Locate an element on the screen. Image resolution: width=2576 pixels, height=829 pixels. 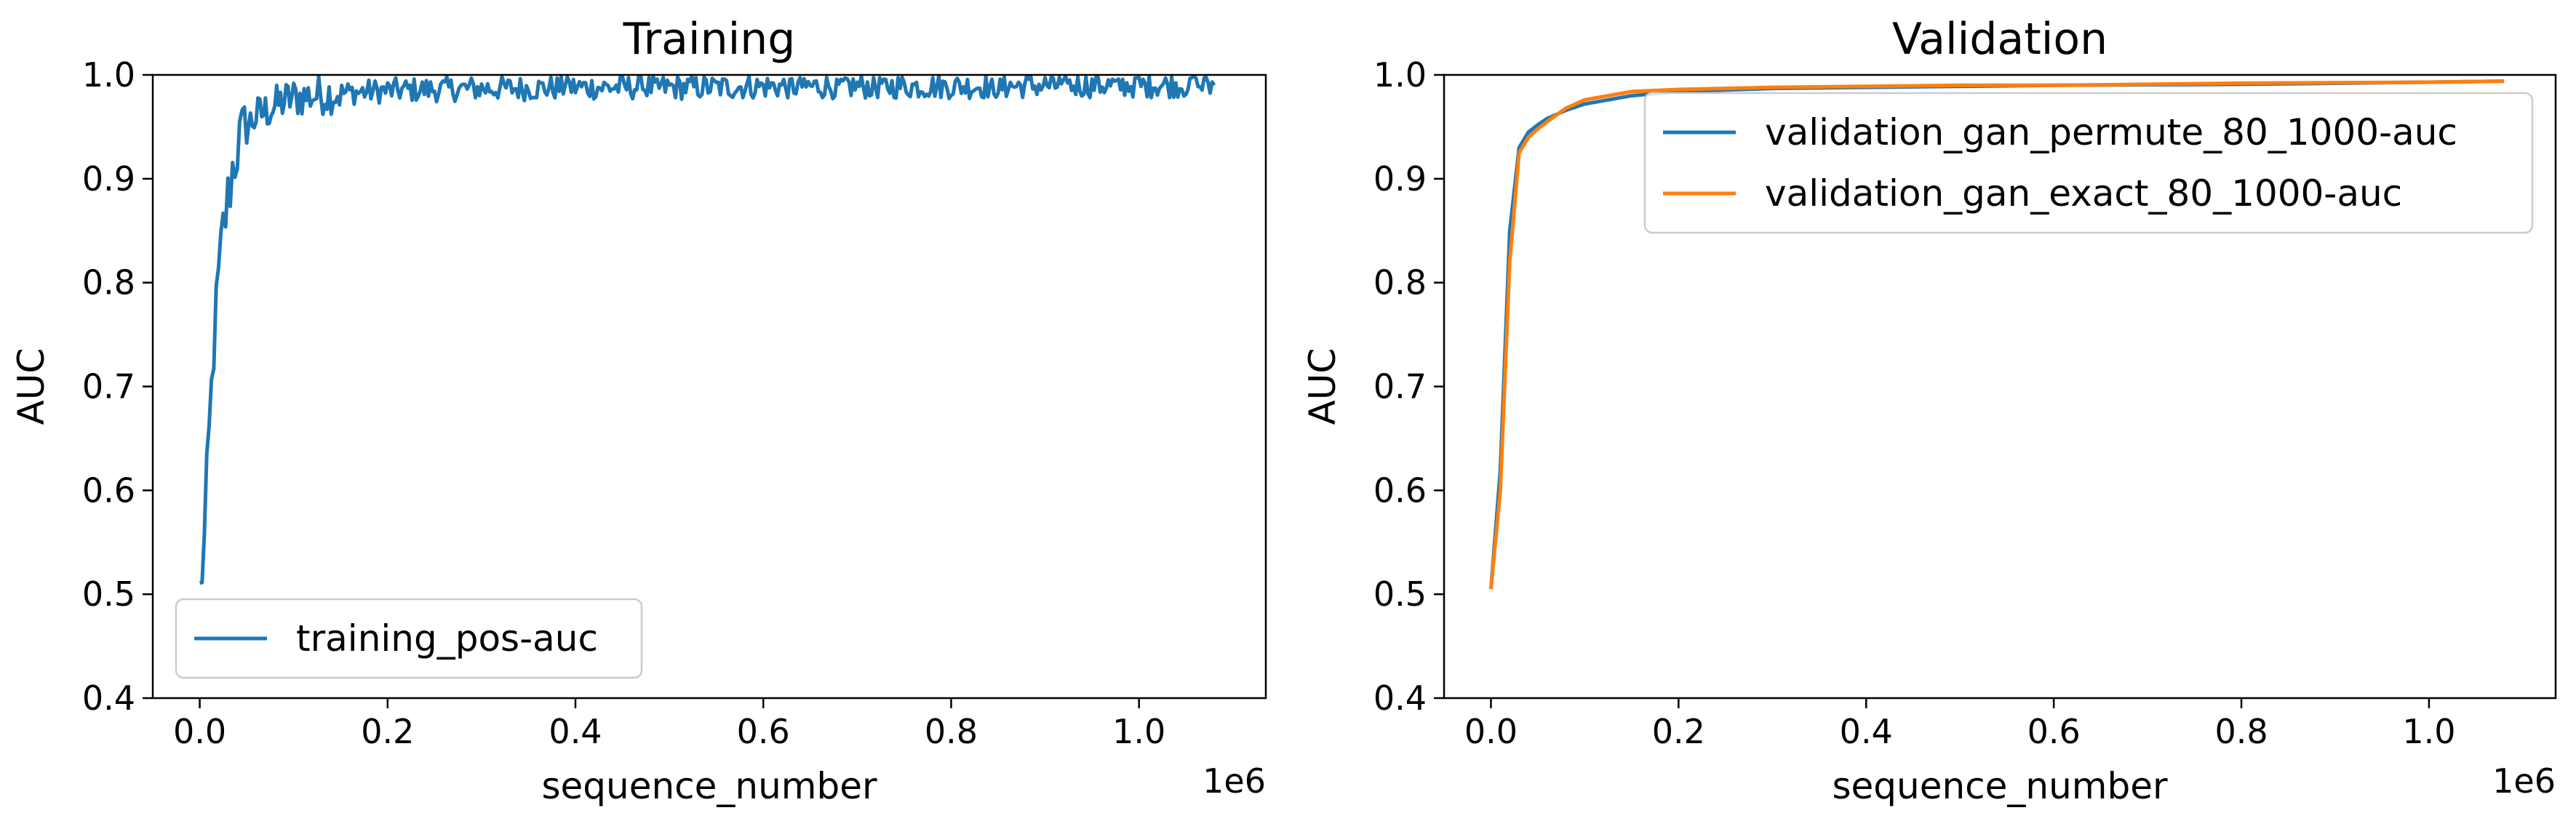
legend-label-1: validation_gan_exact_80_1000-auc is located at coordinates (2083, 193).